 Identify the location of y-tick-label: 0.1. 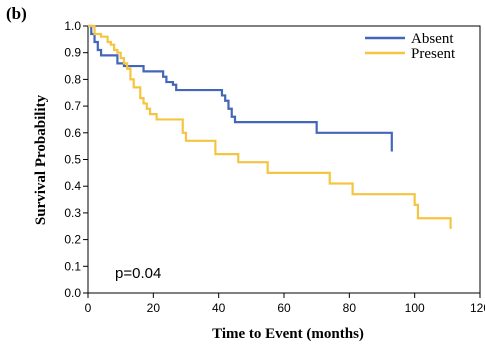
(72, 266).